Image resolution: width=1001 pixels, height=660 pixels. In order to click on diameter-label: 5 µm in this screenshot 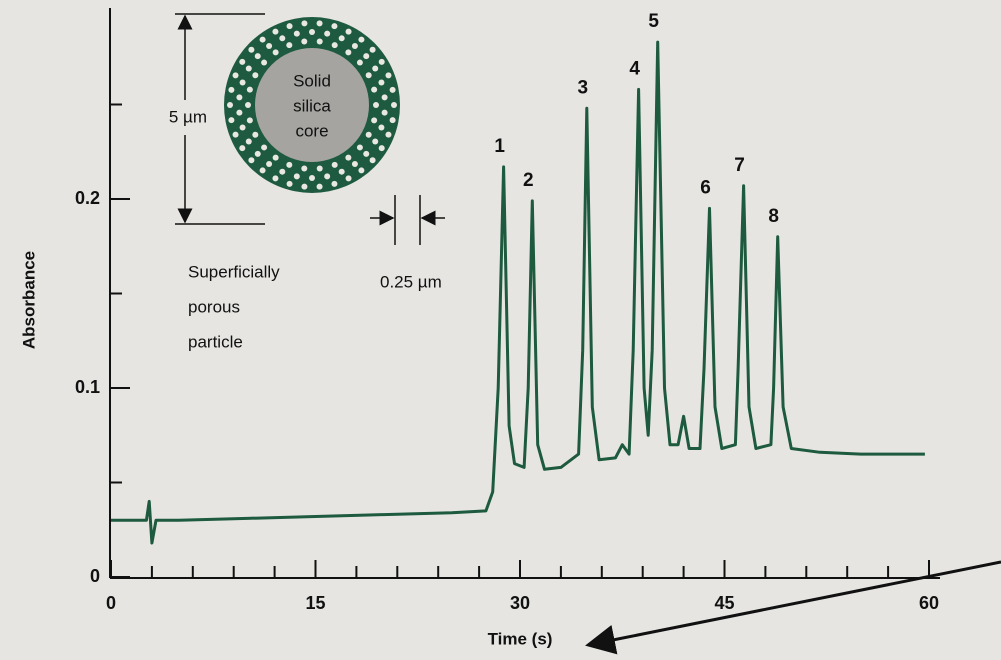, I will do `click(188, 116)`.